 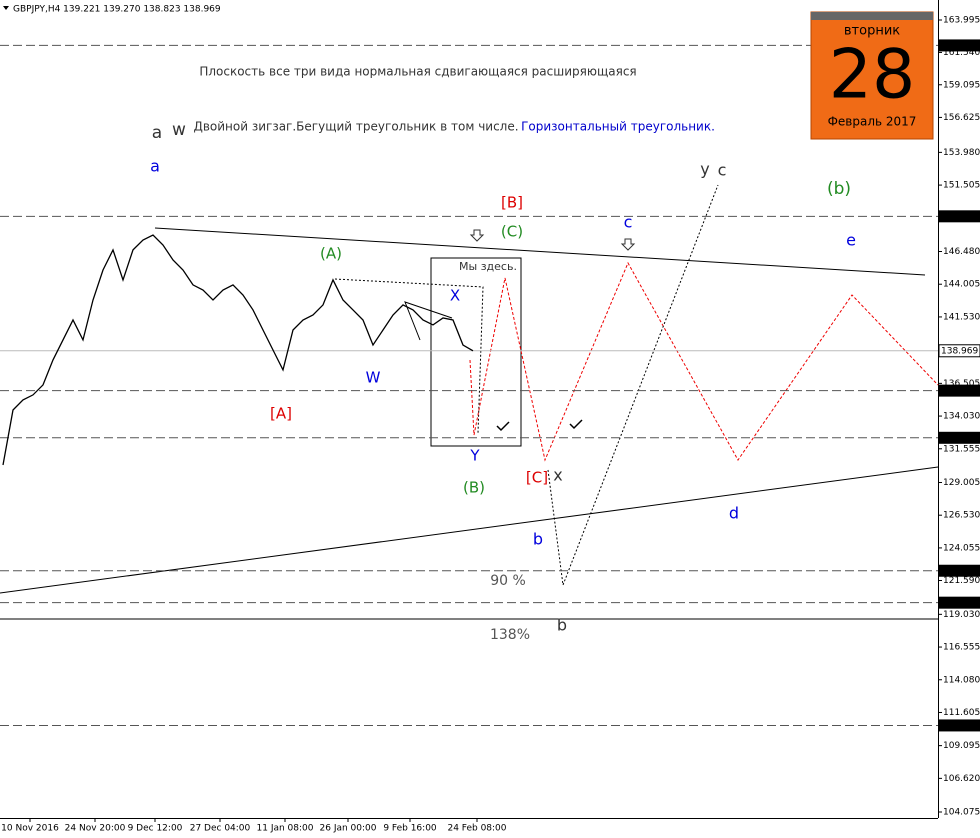 I want to click on current-price-label: 138.969, so click(x=959, y=351).